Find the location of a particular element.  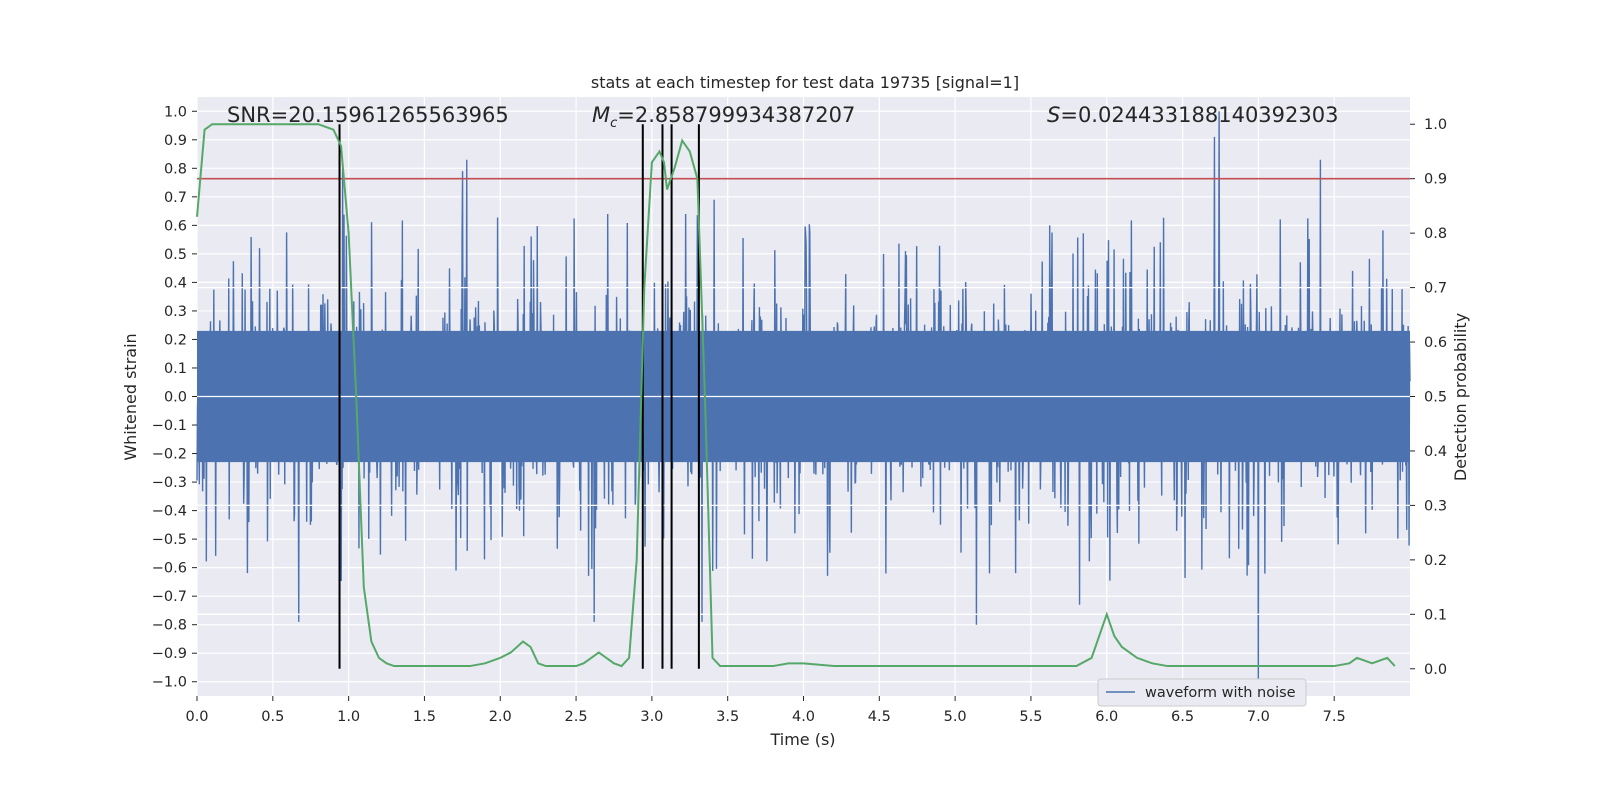

y-tick-label: −0.6 is located at coordinates (169, 569).